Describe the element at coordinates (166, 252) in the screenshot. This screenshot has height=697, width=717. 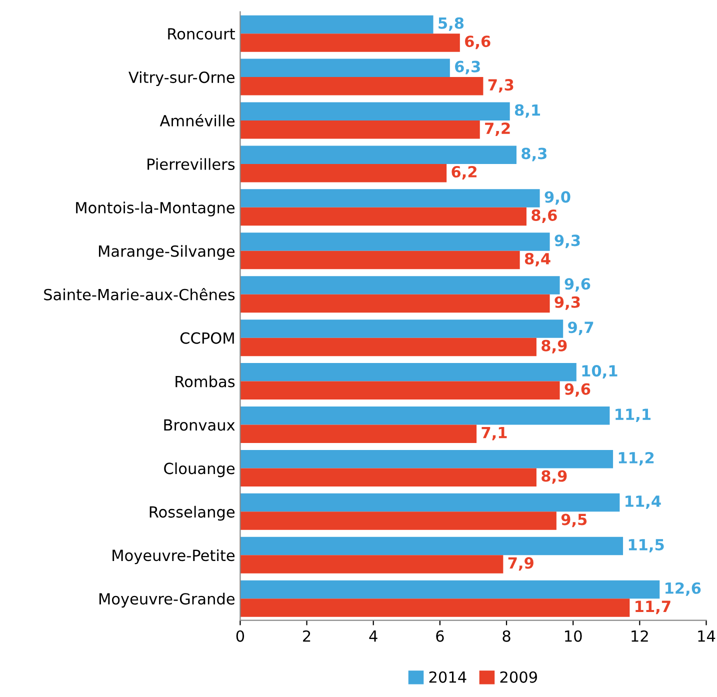
I see `y-tick-label: Marange-Silvange` at that location.